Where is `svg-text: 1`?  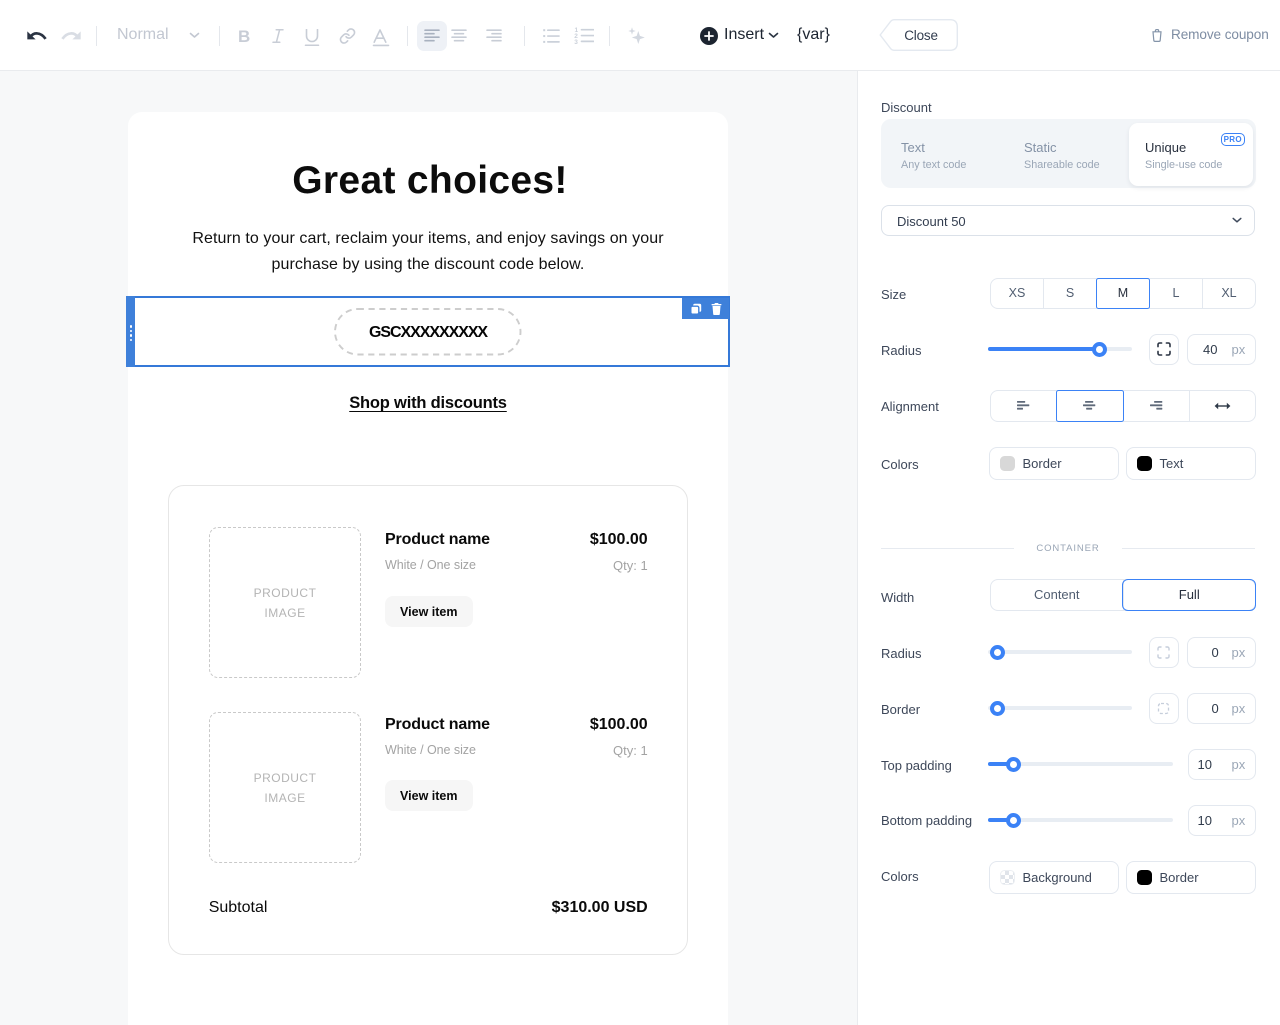 svg-text: 1 is located at coordinates (577, 30).